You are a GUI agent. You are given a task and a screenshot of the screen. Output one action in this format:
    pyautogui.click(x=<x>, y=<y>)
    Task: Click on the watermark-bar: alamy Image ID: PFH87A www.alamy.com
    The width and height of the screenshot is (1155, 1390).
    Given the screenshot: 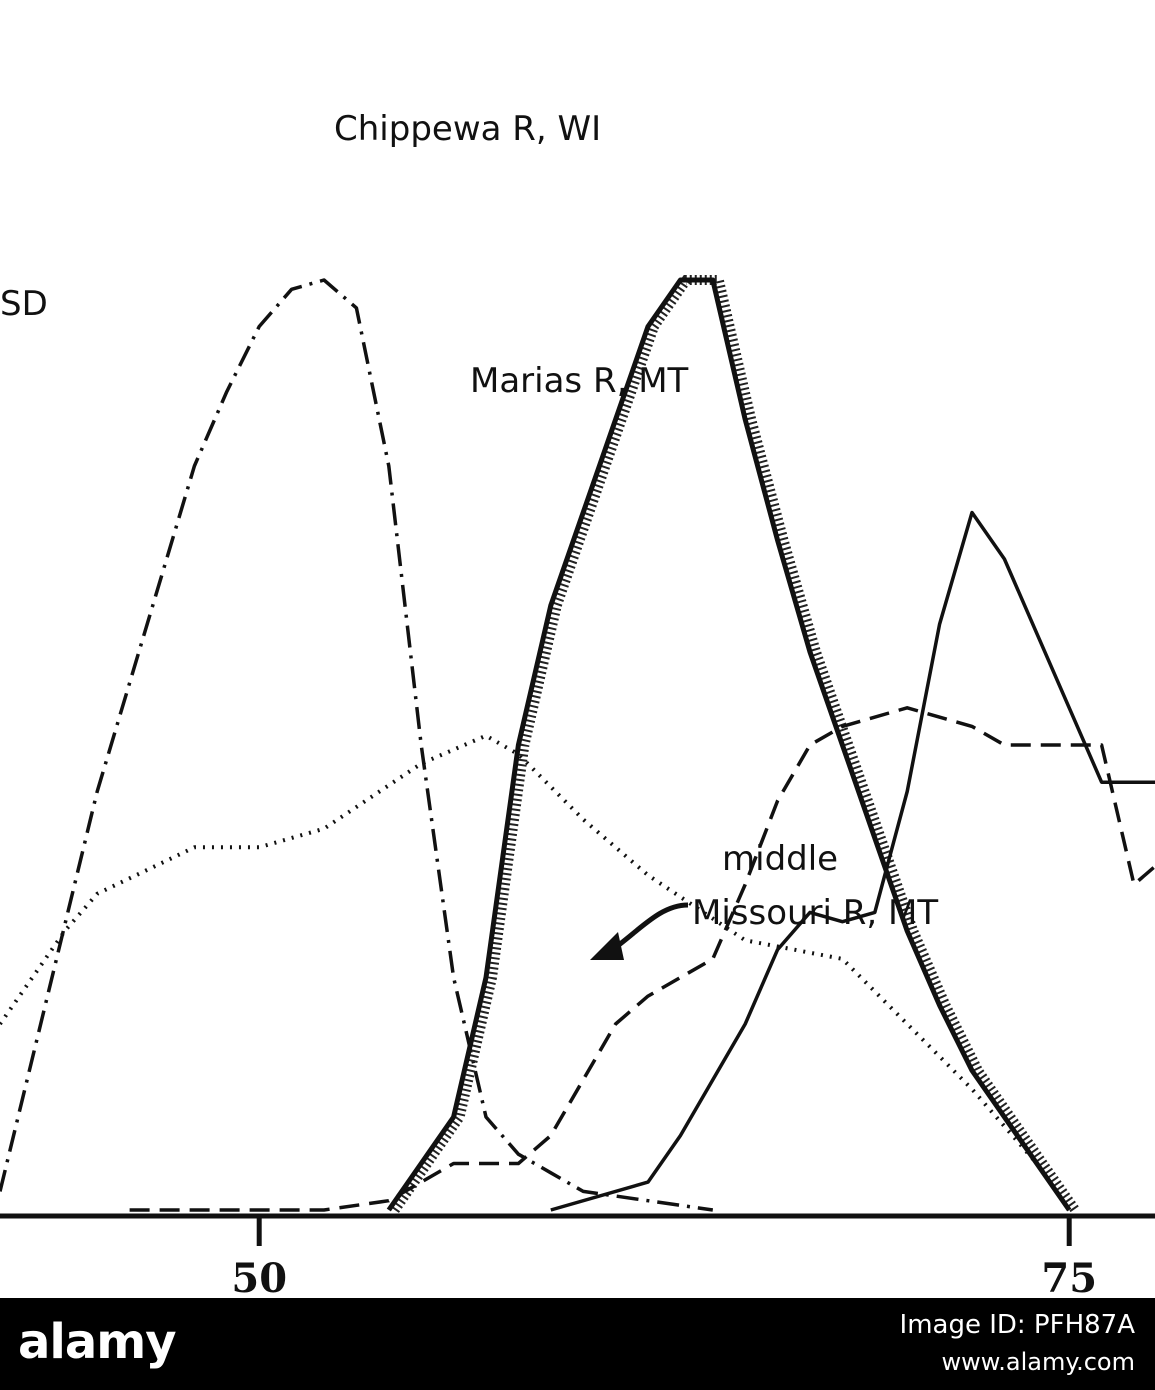 What is the action you would take?
    pyautogui.click(x=577, y=1344)
    